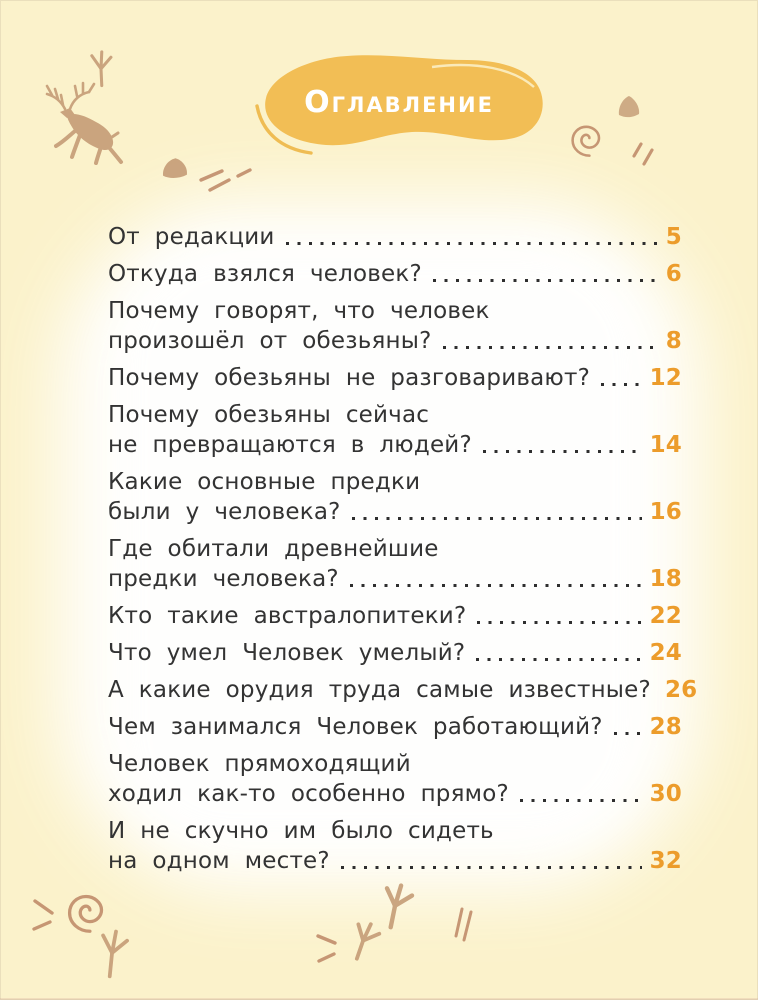  I want to click on toc-entry-text: предки человека?, so click(223, 579).